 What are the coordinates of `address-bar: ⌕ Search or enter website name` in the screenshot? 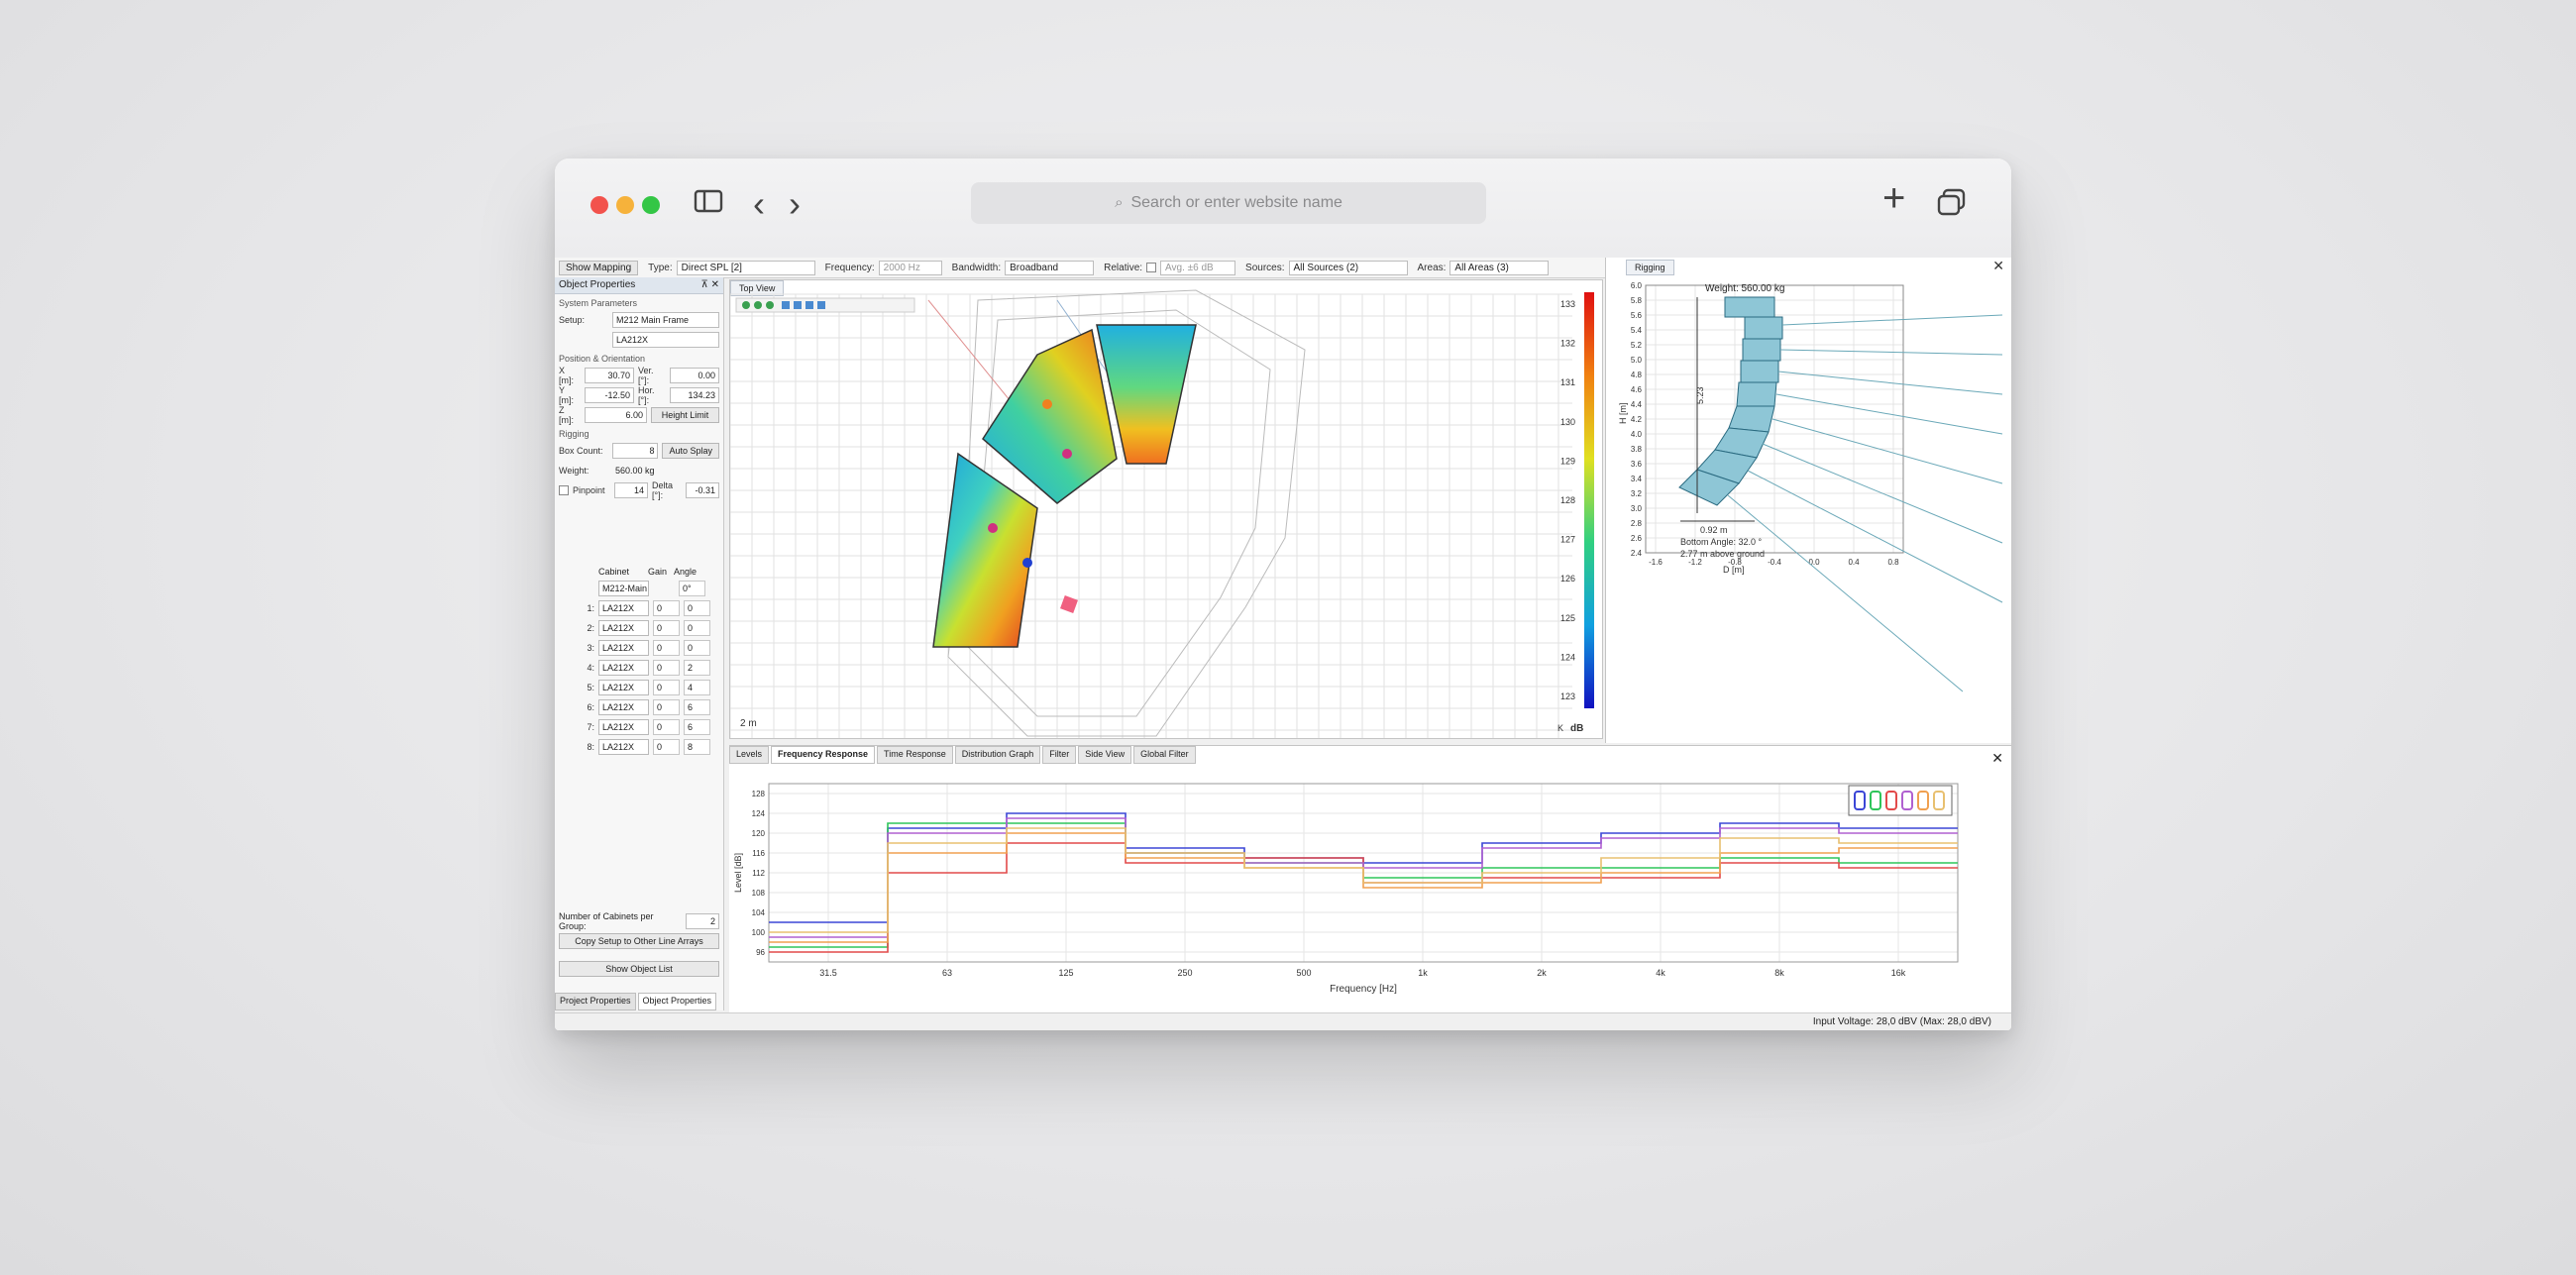 It's located at (1229, 203).